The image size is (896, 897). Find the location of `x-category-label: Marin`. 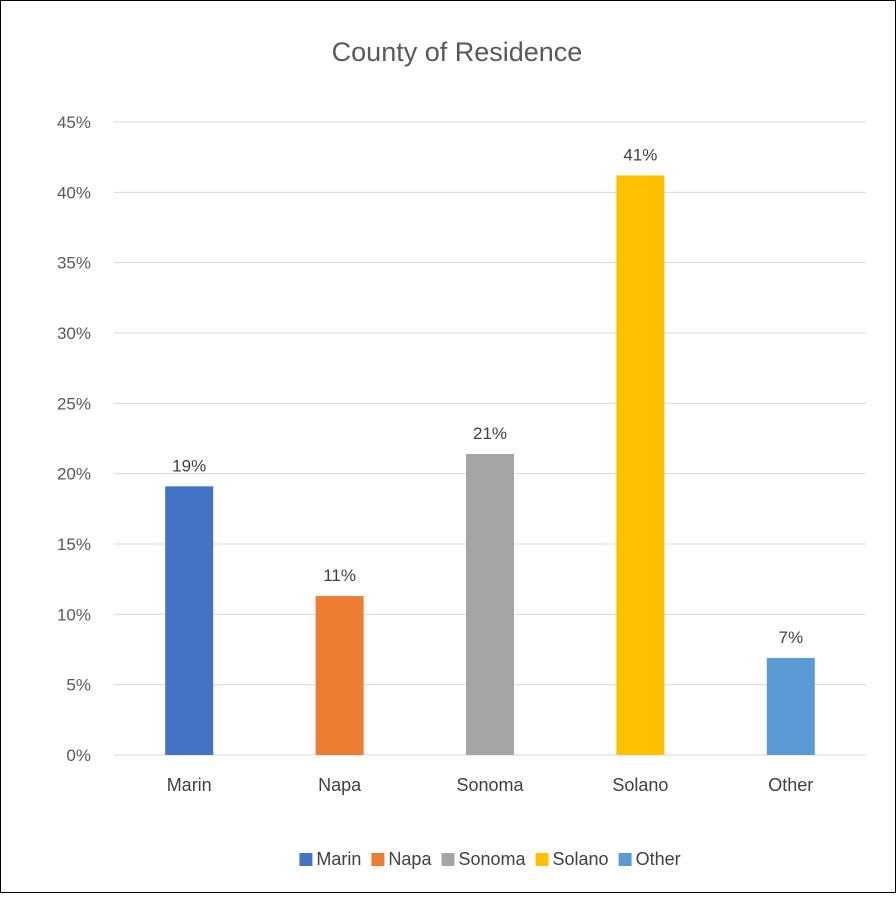

x-category-label: Marin is located at coordinates (189, 785).